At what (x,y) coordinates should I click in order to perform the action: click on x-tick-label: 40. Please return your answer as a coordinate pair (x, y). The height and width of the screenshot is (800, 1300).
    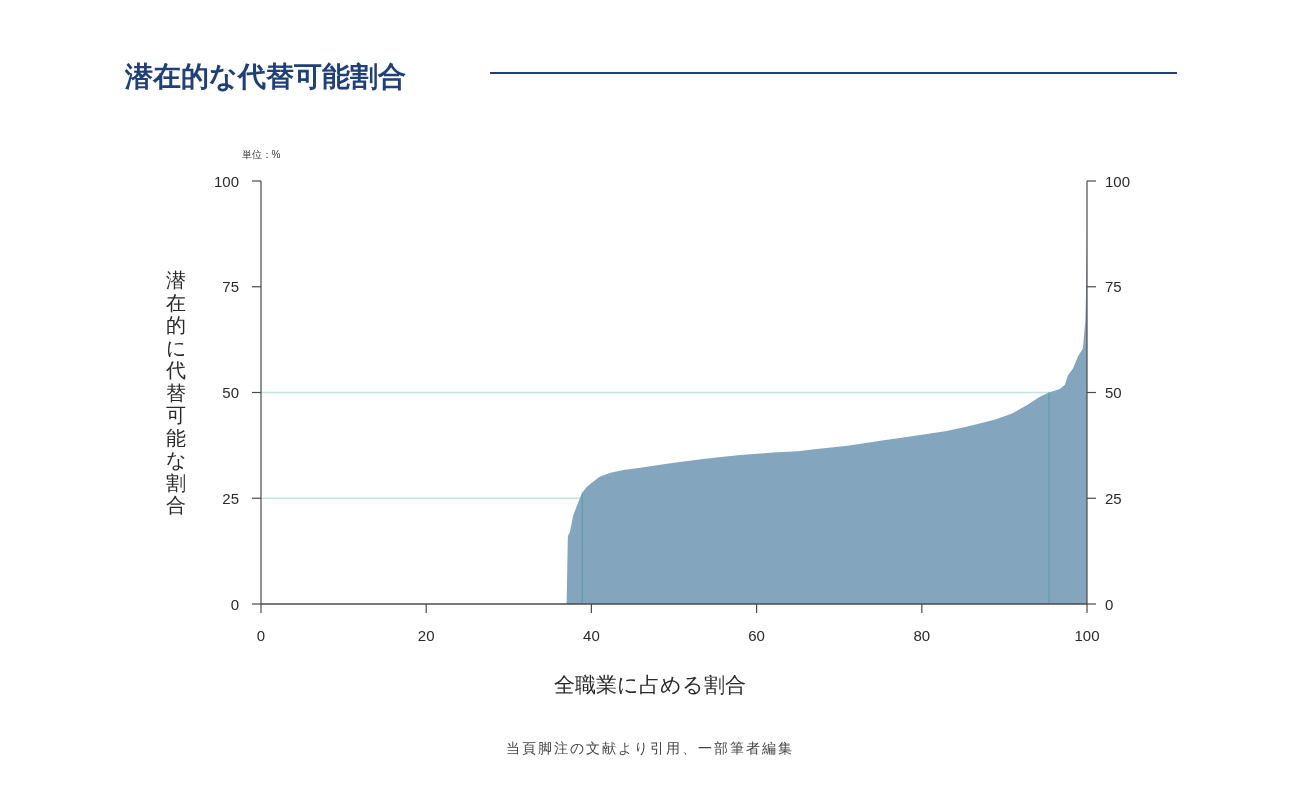
    Looking at the image, I should click on (591, 635).